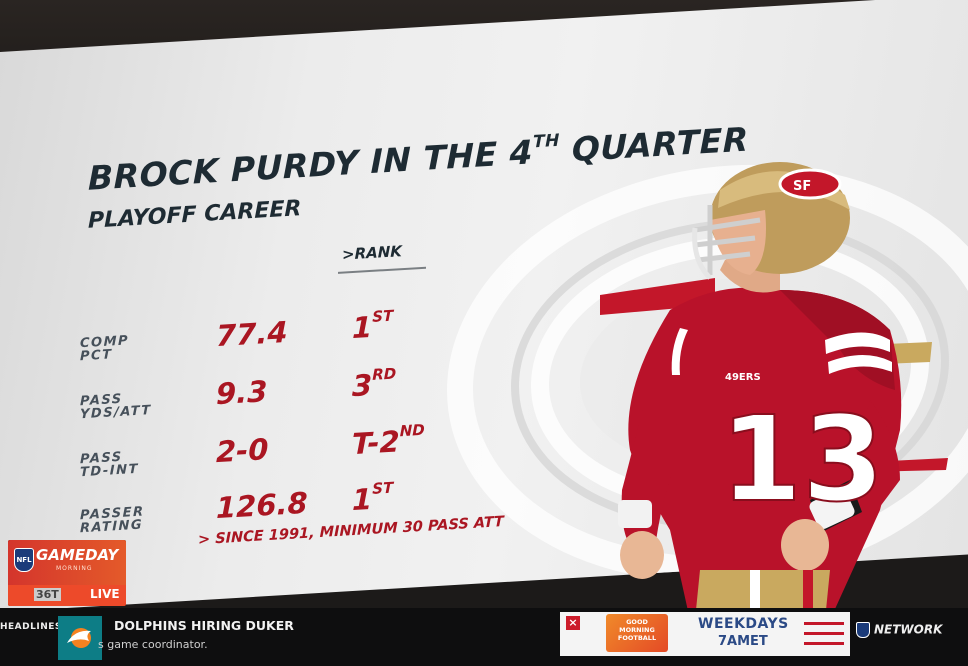  I want to click on graphic-subtitle: PLAYOFF CAREER, so click(195, 215).